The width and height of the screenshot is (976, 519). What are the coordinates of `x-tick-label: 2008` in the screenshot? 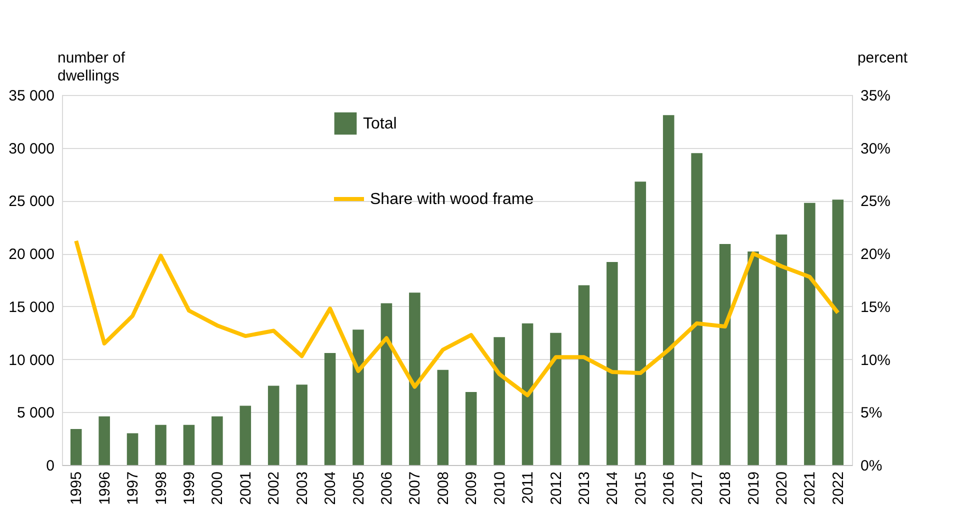 It's located at (443, 488).